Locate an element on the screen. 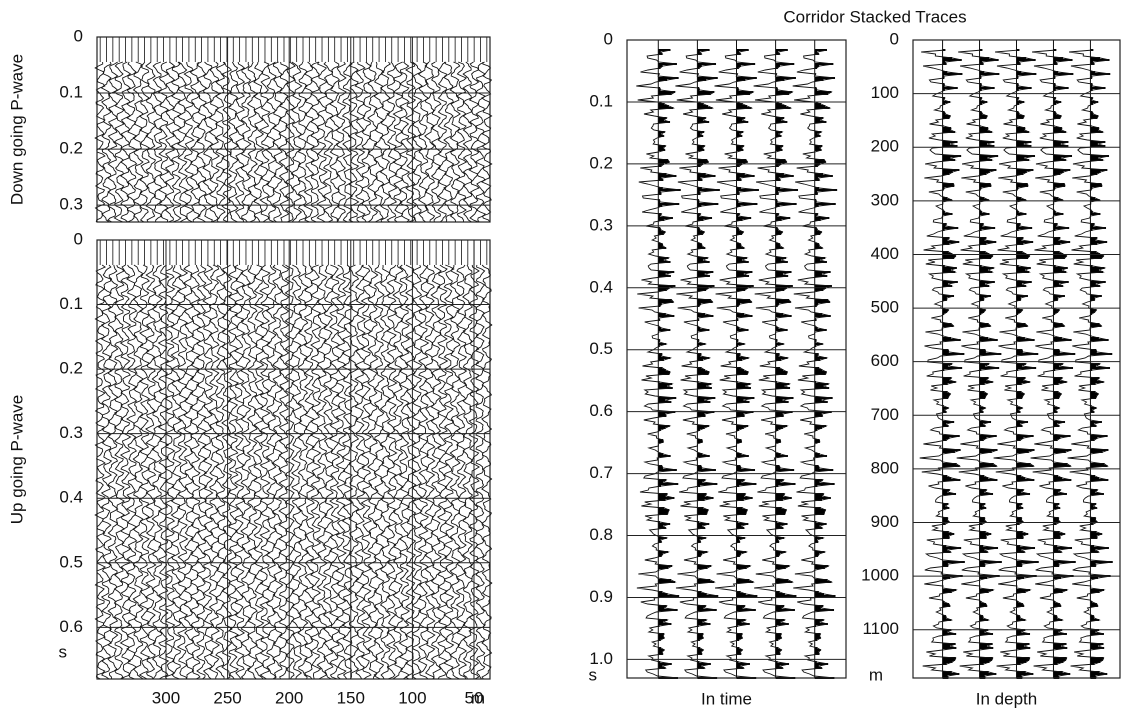  y-tick-label: 0.8 is located at coordinates (601, 534).